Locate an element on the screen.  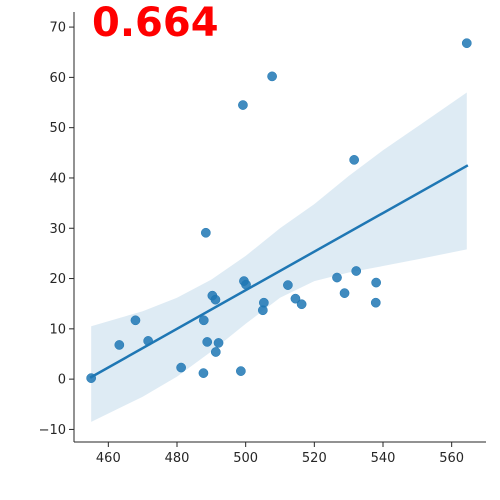
y-tick-label: −10 is located at coordinates (52, 430).